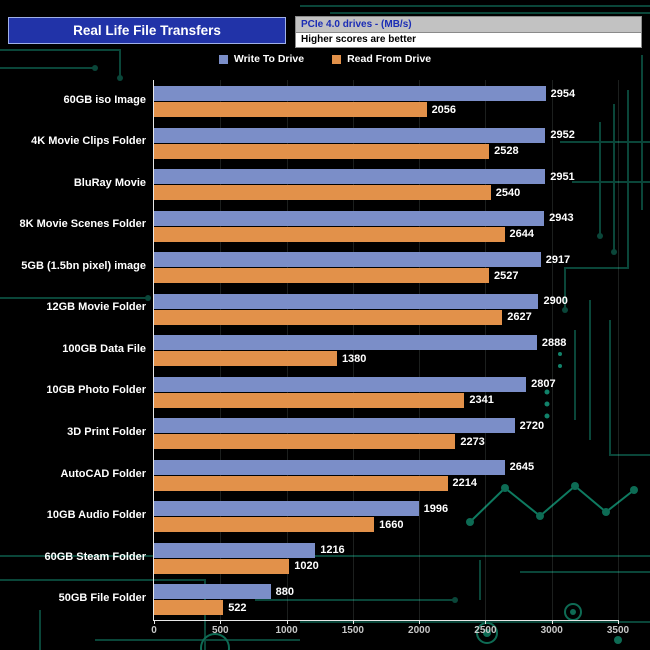  What do you see at coordinates (618, 630) in the screenshot?
I see `x-tick-label: 3500` at bounding box center [618, 630].